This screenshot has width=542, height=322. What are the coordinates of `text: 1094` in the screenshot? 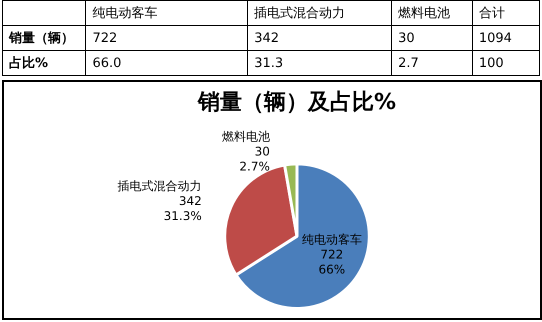 It's located at (506, 38).